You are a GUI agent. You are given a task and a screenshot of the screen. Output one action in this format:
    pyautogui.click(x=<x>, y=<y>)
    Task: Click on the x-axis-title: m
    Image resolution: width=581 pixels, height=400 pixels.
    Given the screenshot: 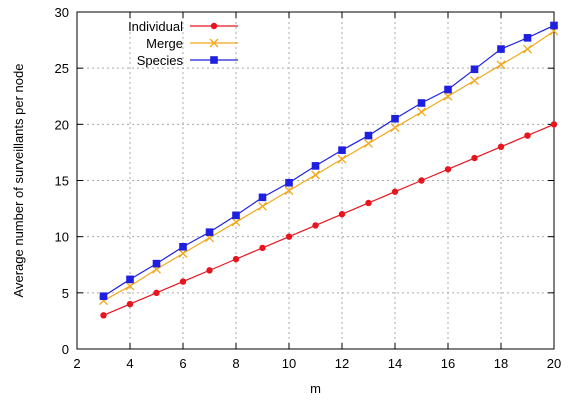 What is the action you would take?
    pyautogui.click(x=315, y=388)
    